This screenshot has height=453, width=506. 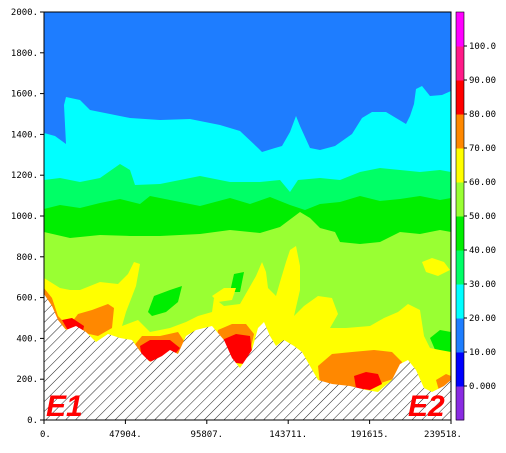 I want to click on colorbar-label: 50.00, so click(x=482, y=217).